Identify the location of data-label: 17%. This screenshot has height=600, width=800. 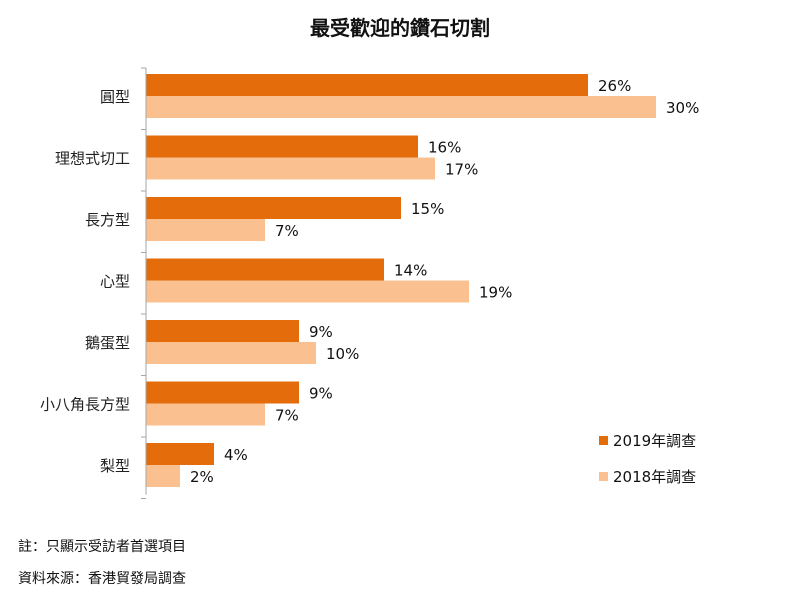
(461, 170).